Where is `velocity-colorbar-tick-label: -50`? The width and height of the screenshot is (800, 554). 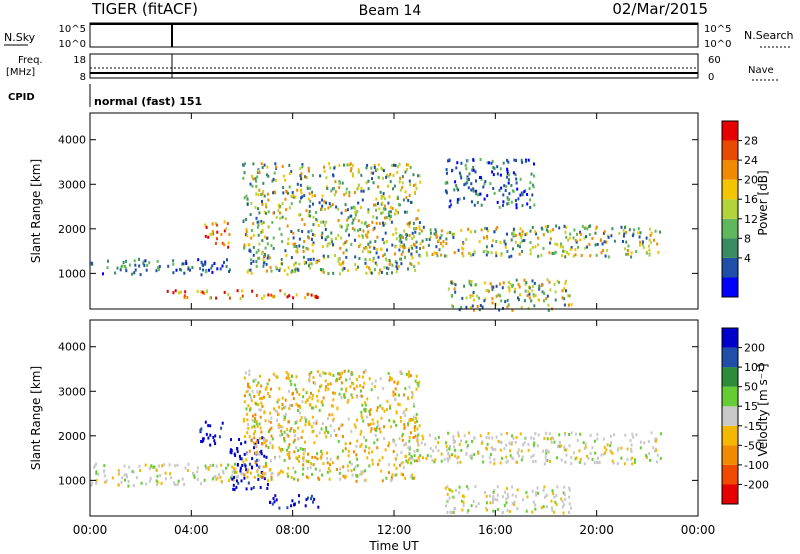
velocity-colorbar-tick-label: -50 is located at coordinates (753, 445).